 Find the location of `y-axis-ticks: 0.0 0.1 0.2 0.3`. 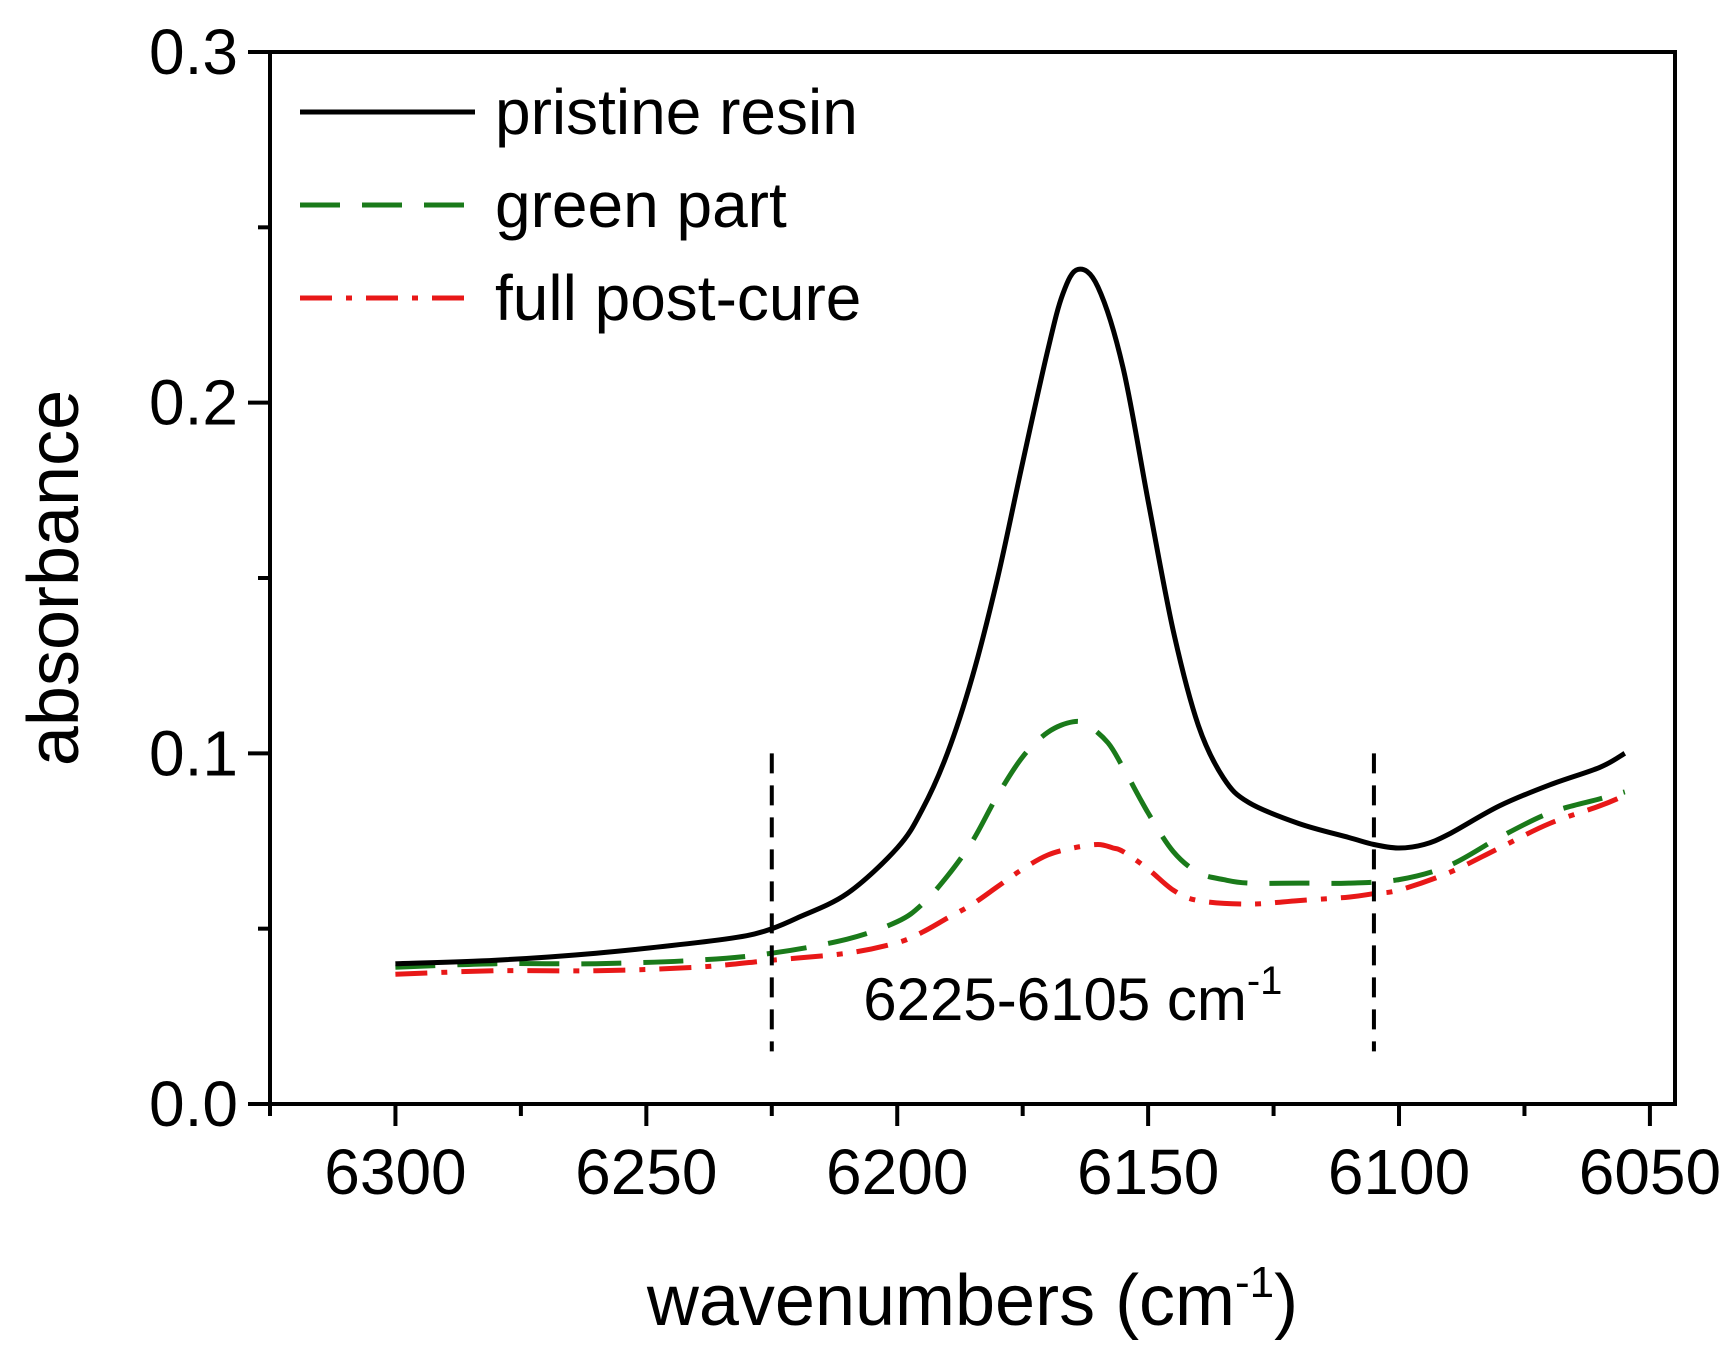

y-axis-ticks: 0.0 0.1 0.2 0.3 is located at coordinates (209, 578).